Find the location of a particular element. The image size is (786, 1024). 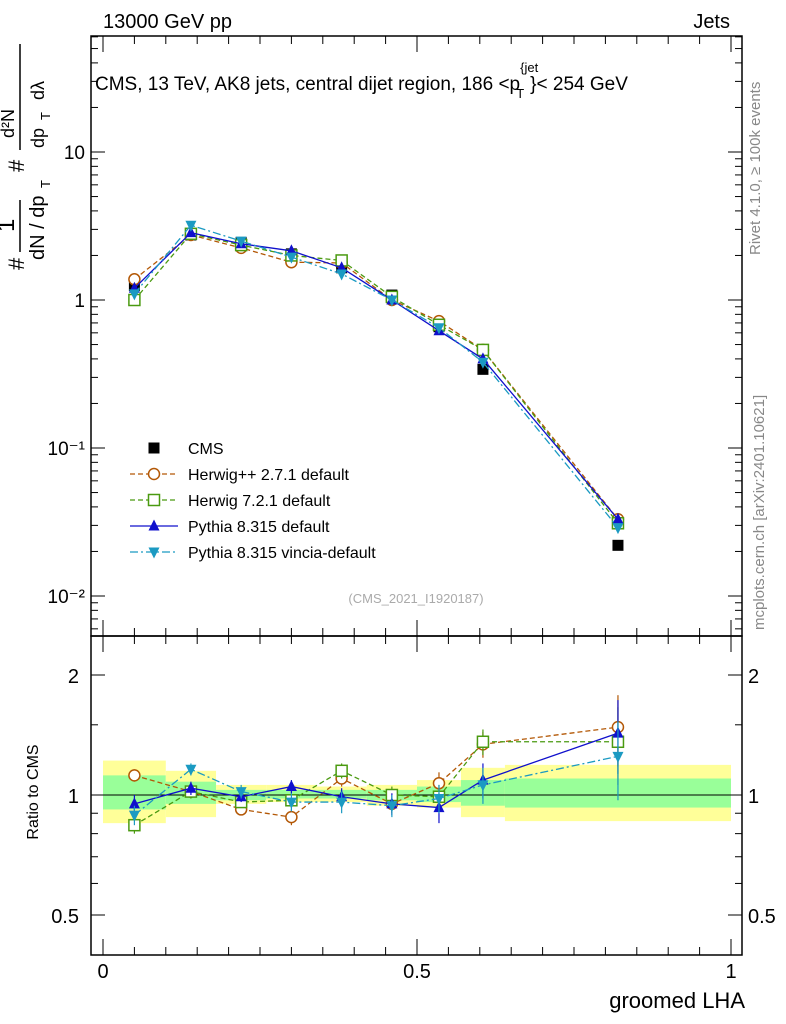

legend-entry-vincia: Pythia 8.315 vincia-default is located at coordinates (253, 553).